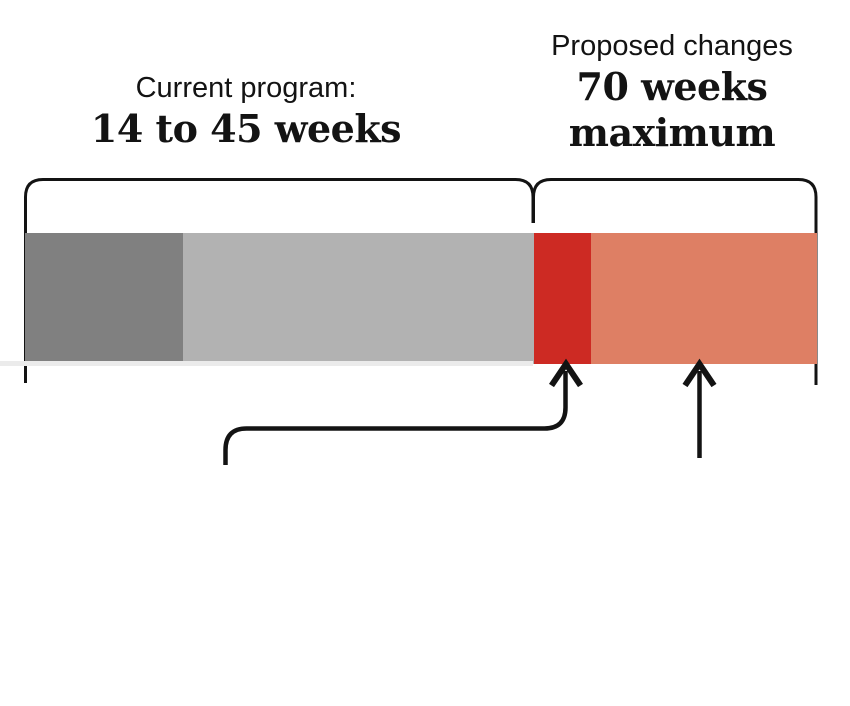  I want to click on proposed-changes-label-block: Proposed changes 70 weeks maximum, so click(672, 92).